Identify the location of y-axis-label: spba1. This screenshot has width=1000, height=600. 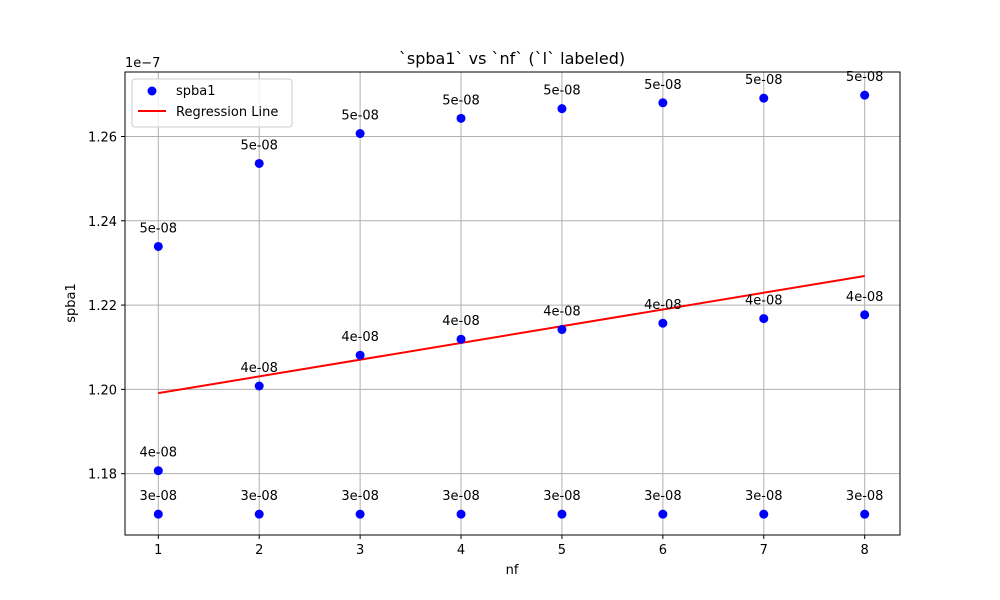
(71, 303).